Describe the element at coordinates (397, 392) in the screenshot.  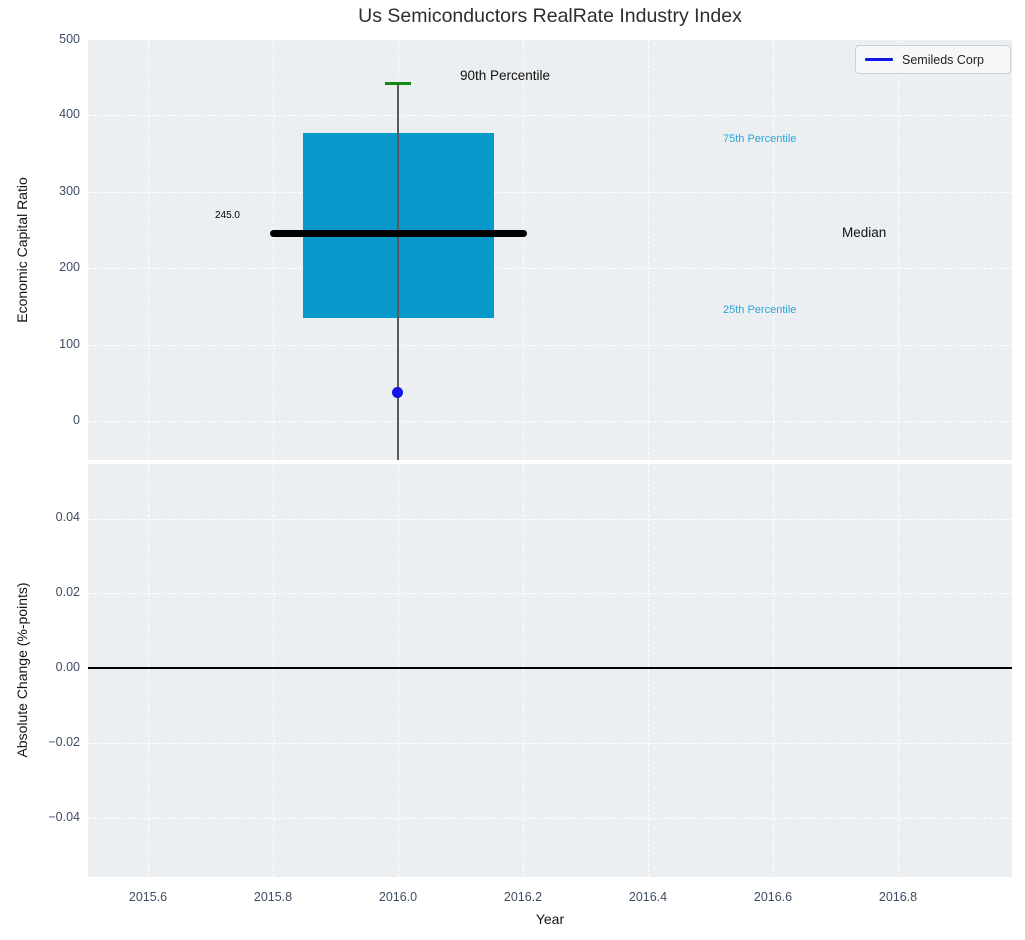
I see `semileds-corp-data-point` at that location.